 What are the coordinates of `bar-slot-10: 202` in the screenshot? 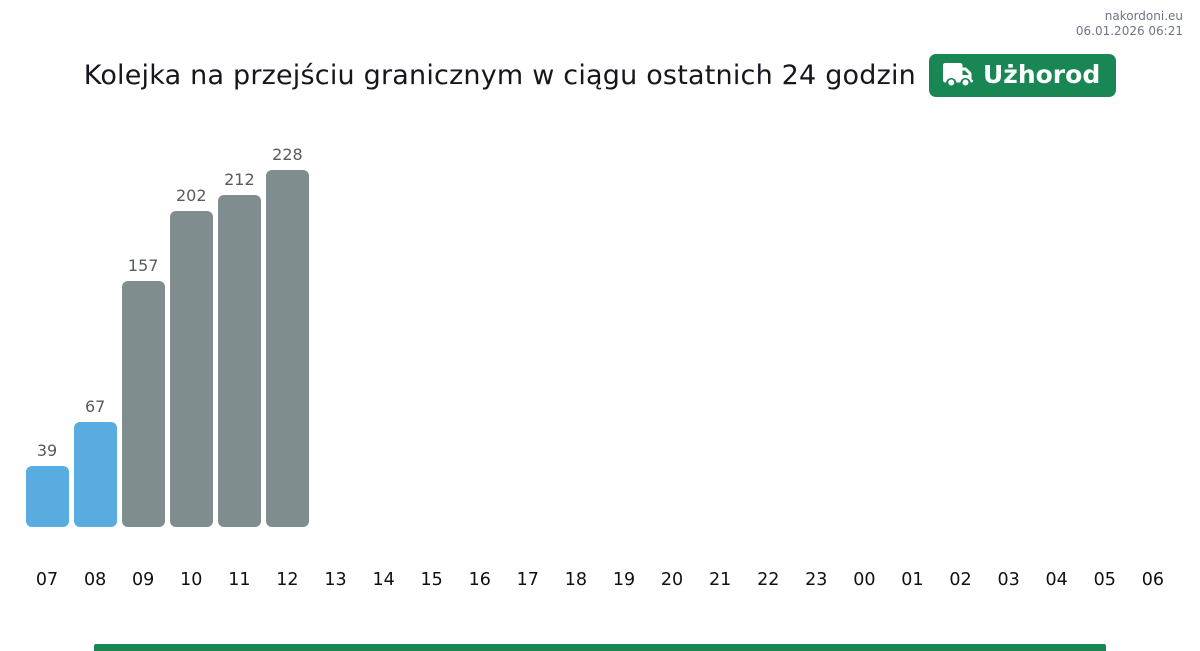 It's located at (191, 331).